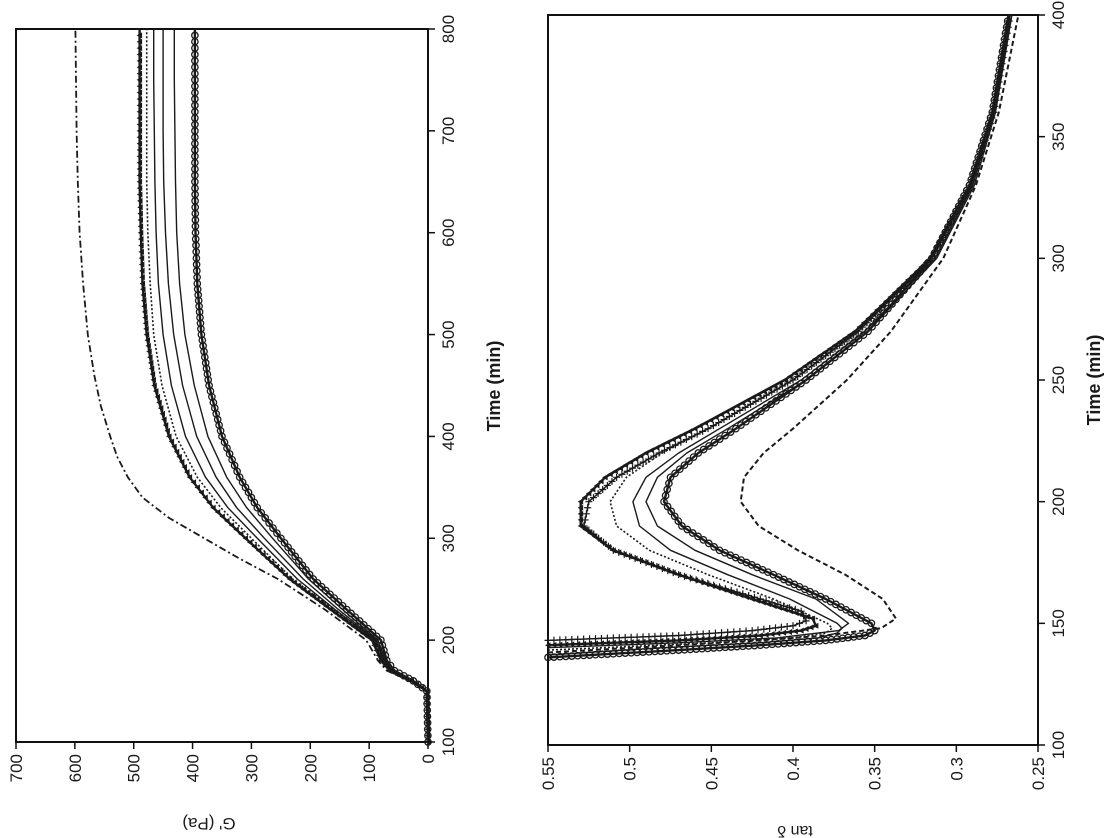 The image size is (1115, 838). I want to click on time-axis: 100 150 200 250 300 350 400, so click(1053, 380).